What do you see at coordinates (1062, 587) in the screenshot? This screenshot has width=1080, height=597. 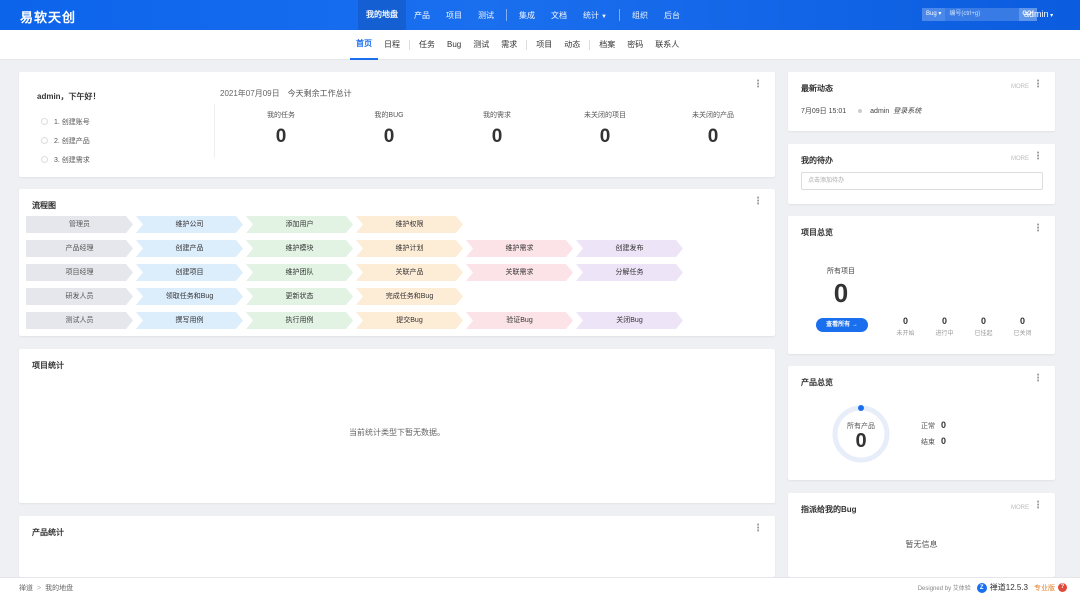 I see `help-icon: ?` at bounding box center [1062, 587].